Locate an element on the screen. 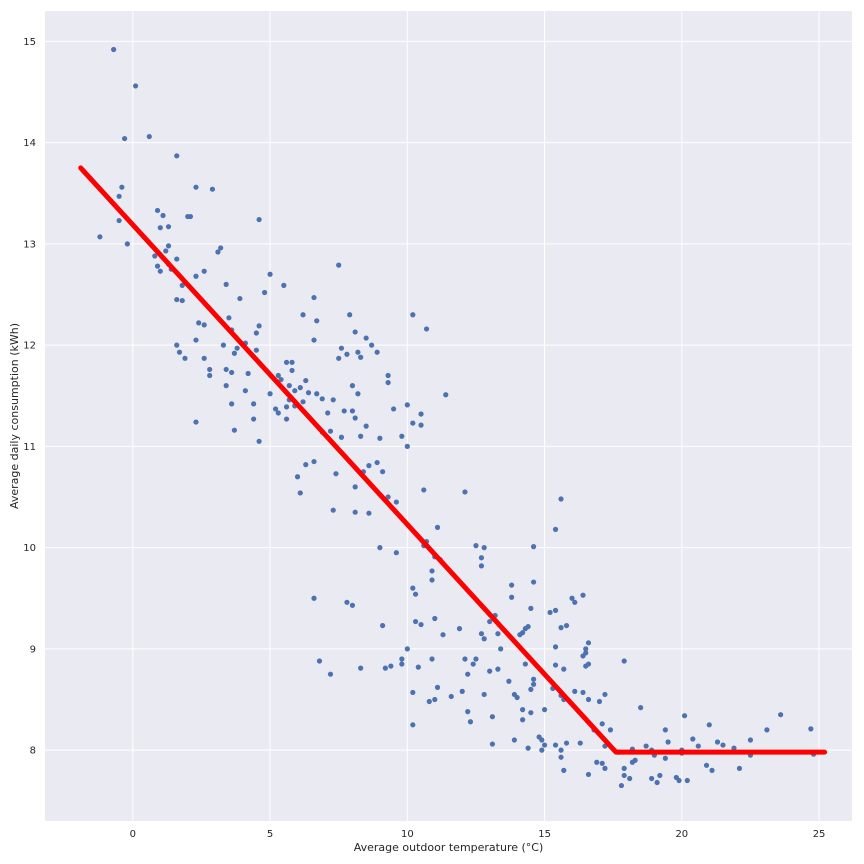 The width and height of the screenshot is (864, 864). y-tick-label: 14 is located at coordinates (29, 143).